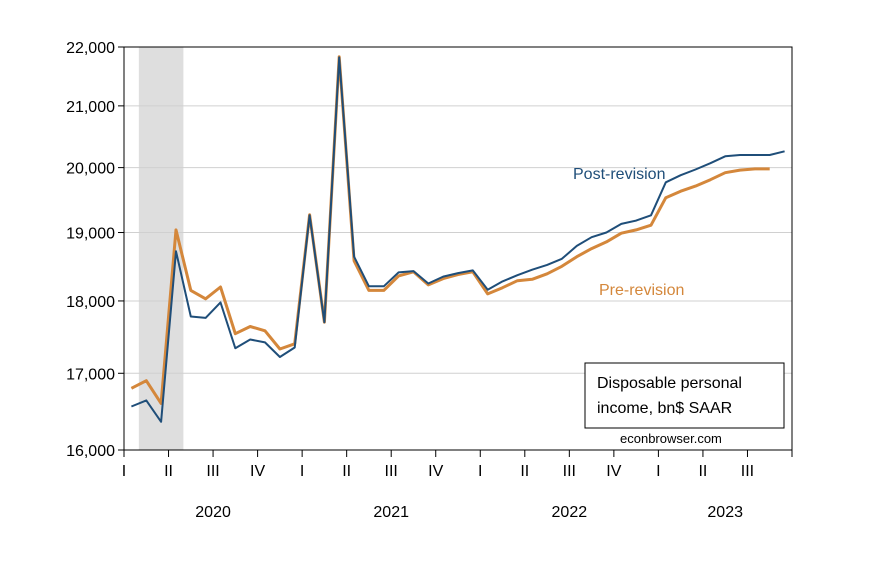 Image resolution: width=878 pixels, height=561 pixels. I want to click on y-tick-label: 16,000, so click(90, 451).